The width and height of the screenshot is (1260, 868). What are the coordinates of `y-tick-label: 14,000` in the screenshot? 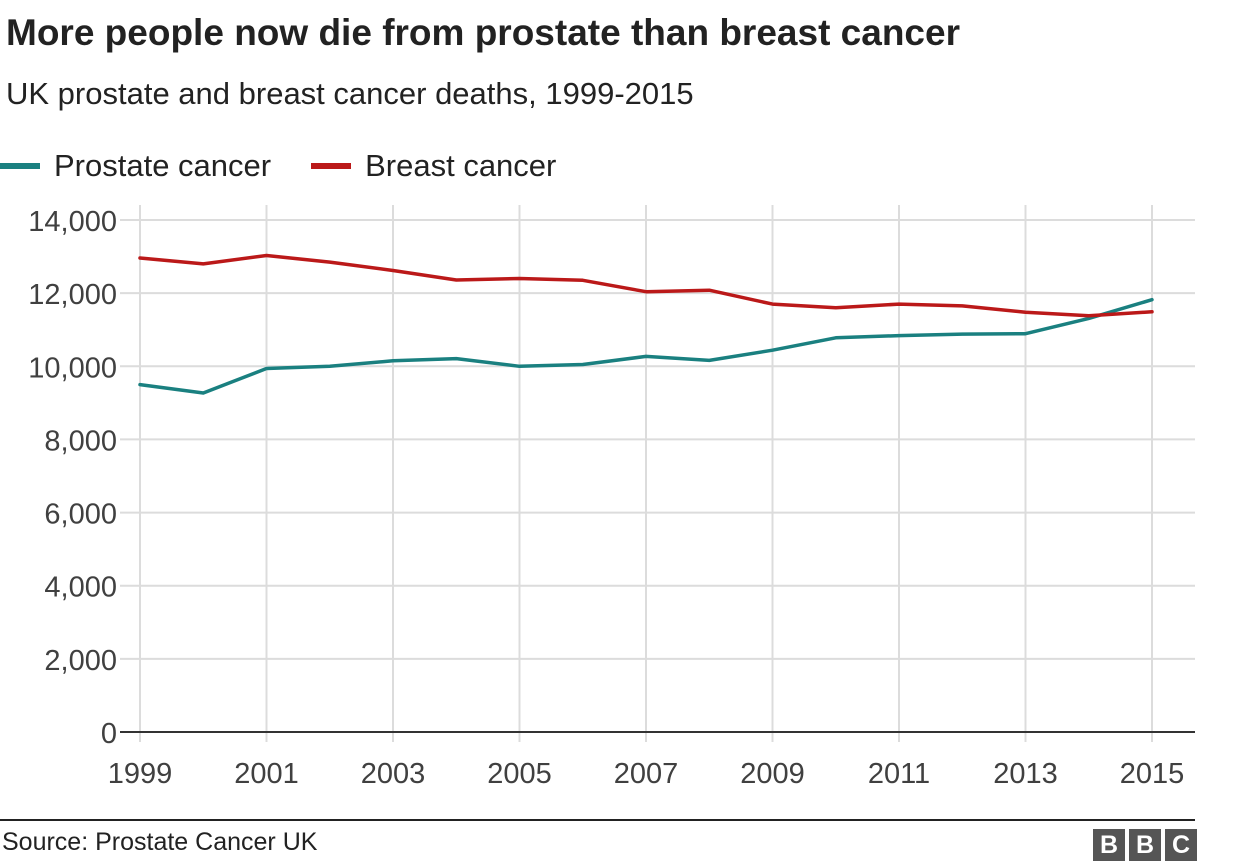 It's located at (72, 222).